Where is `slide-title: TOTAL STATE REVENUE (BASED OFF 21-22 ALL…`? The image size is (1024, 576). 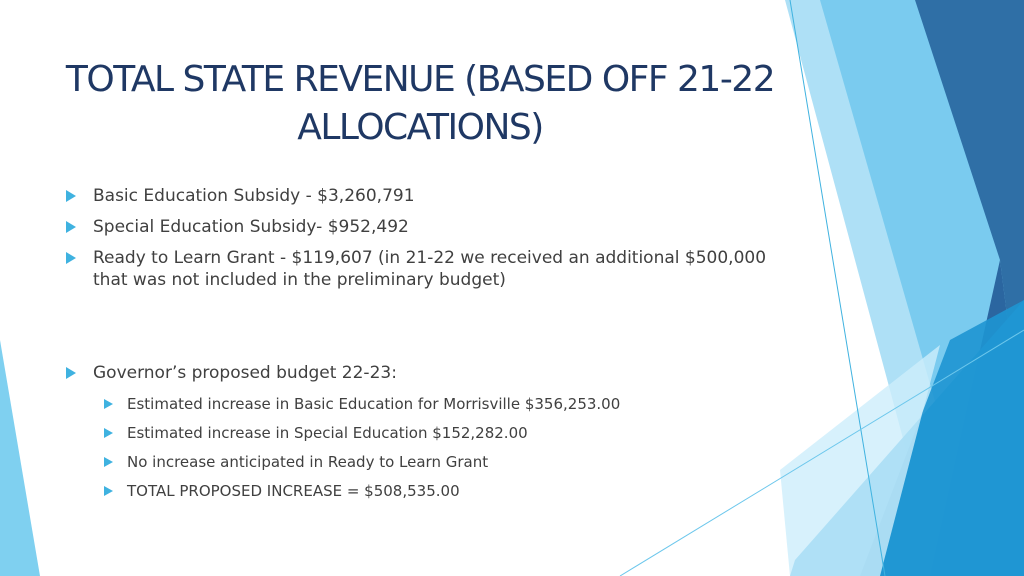
slide-title: TOTAL STATE REVENUE (BASED OFF 21-22 ALL… is located at coordinates (420, 104).